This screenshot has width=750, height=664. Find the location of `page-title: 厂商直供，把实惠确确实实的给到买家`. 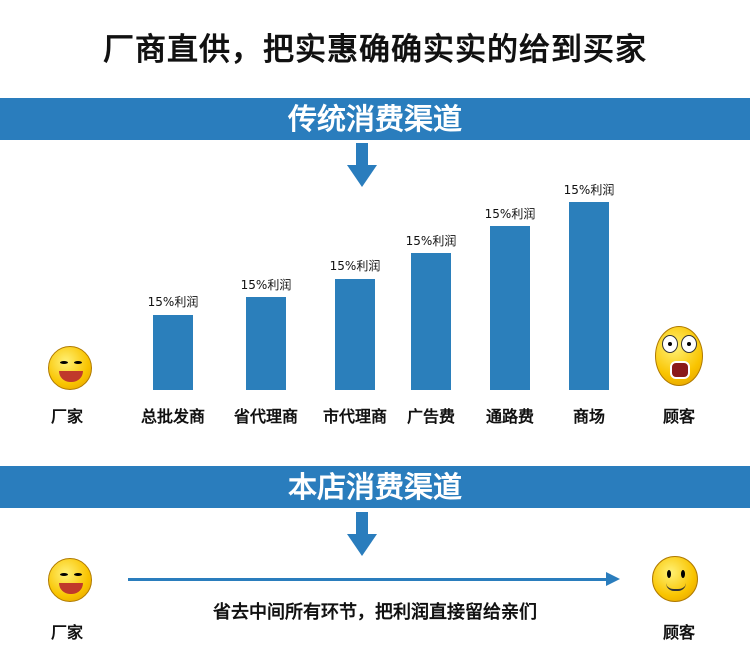

page-title: 厂商直供，把实惠确确实实的给到买家 is located at coordinates (375, 50).